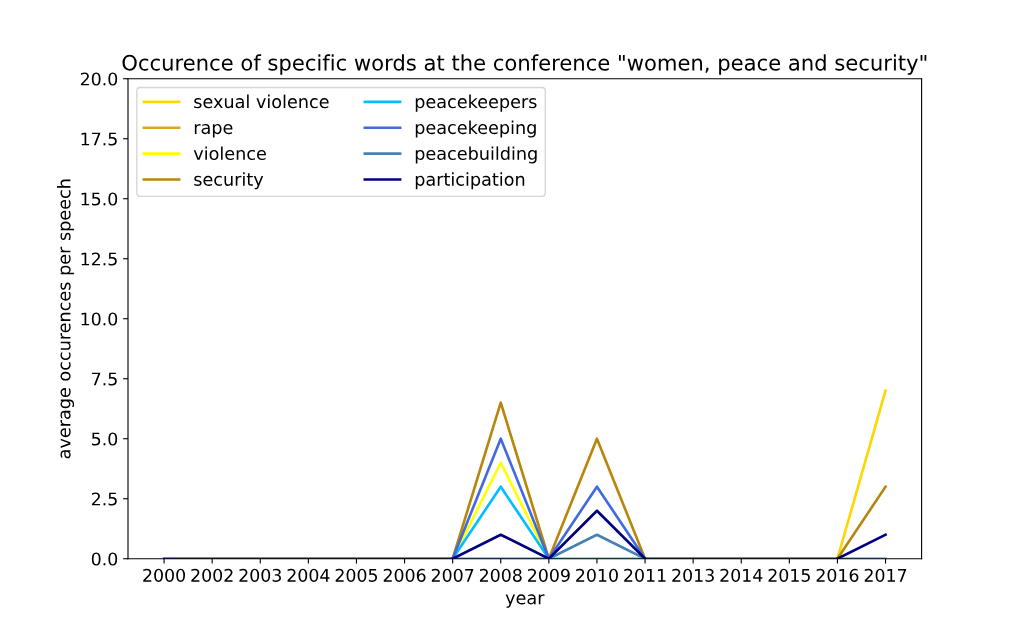  I want to click on x-tick-label: 2007, so click(452, 575).